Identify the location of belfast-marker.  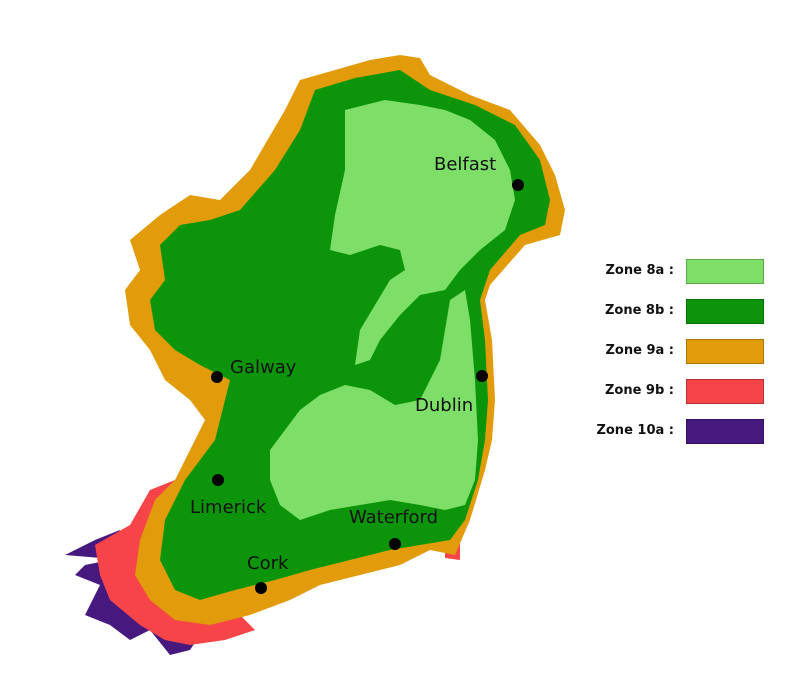
(518, 185).